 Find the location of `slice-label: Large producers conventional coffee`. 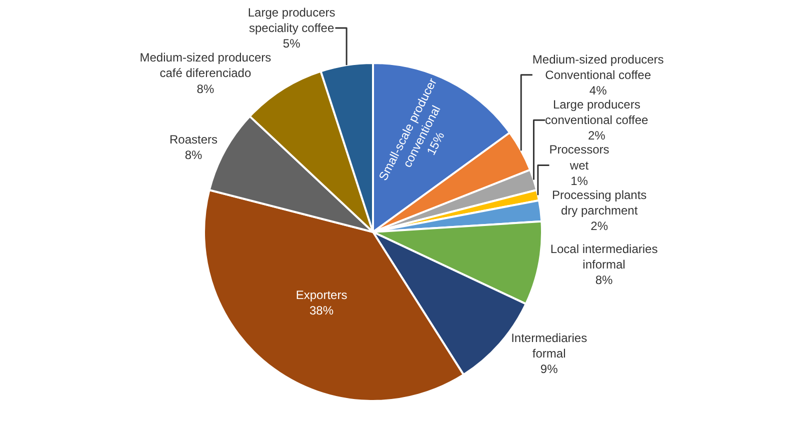

slice-label: Large producers conventional coffee is located at coordinates (597, 112).